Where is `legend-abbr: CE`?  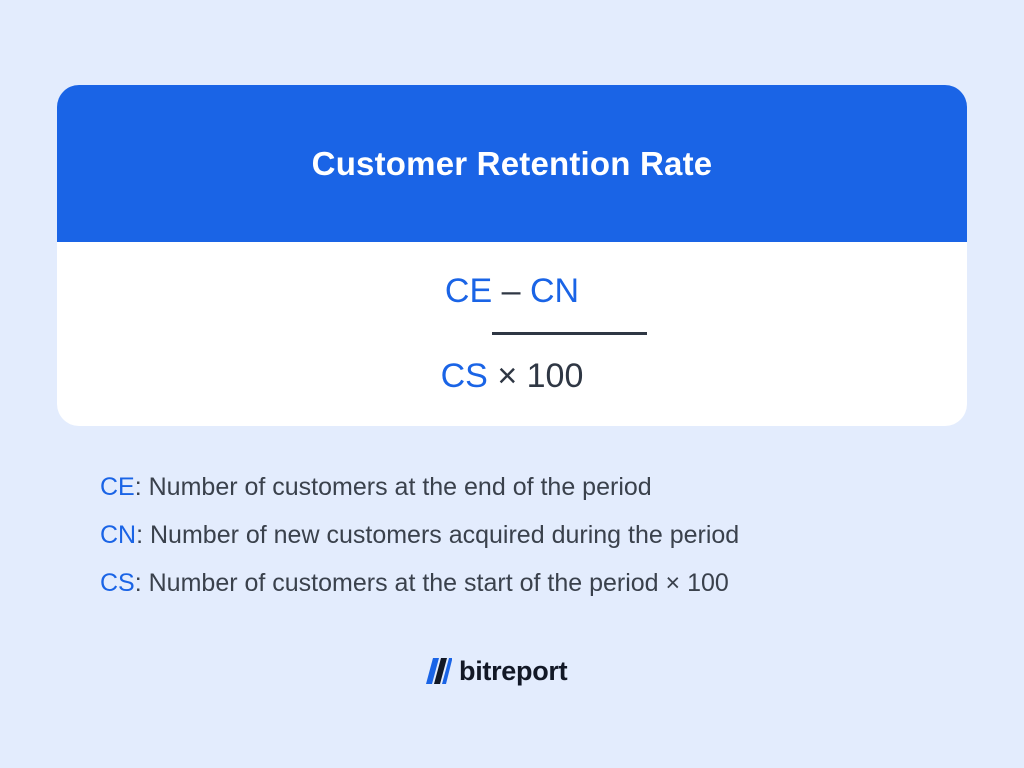 legend-abbr: CE is located at coordinates (117, 487).